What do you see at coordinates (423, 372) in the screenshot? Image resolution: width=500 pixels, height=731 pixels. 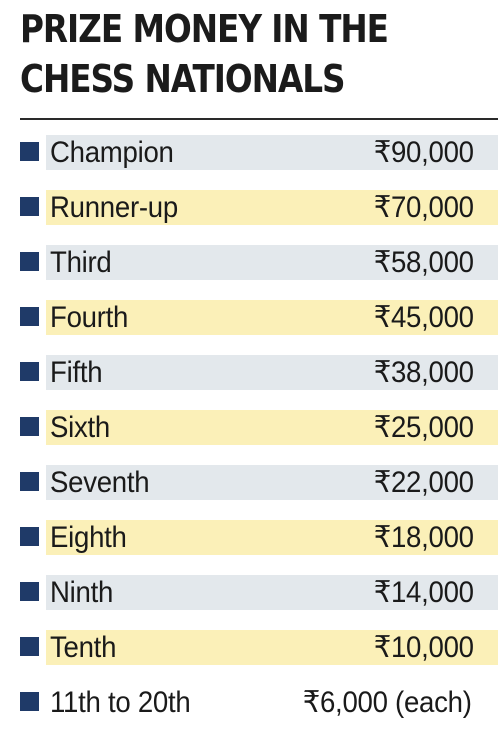 I see `prize-amount: ₹38,000` at bounding box center [423, 372].